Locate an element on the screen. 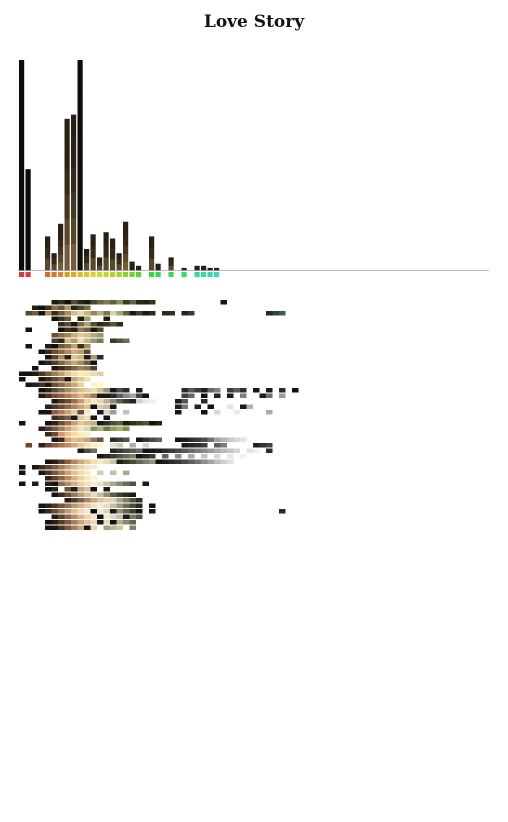  page-title: Love Story is located at coordinates (254, 22).